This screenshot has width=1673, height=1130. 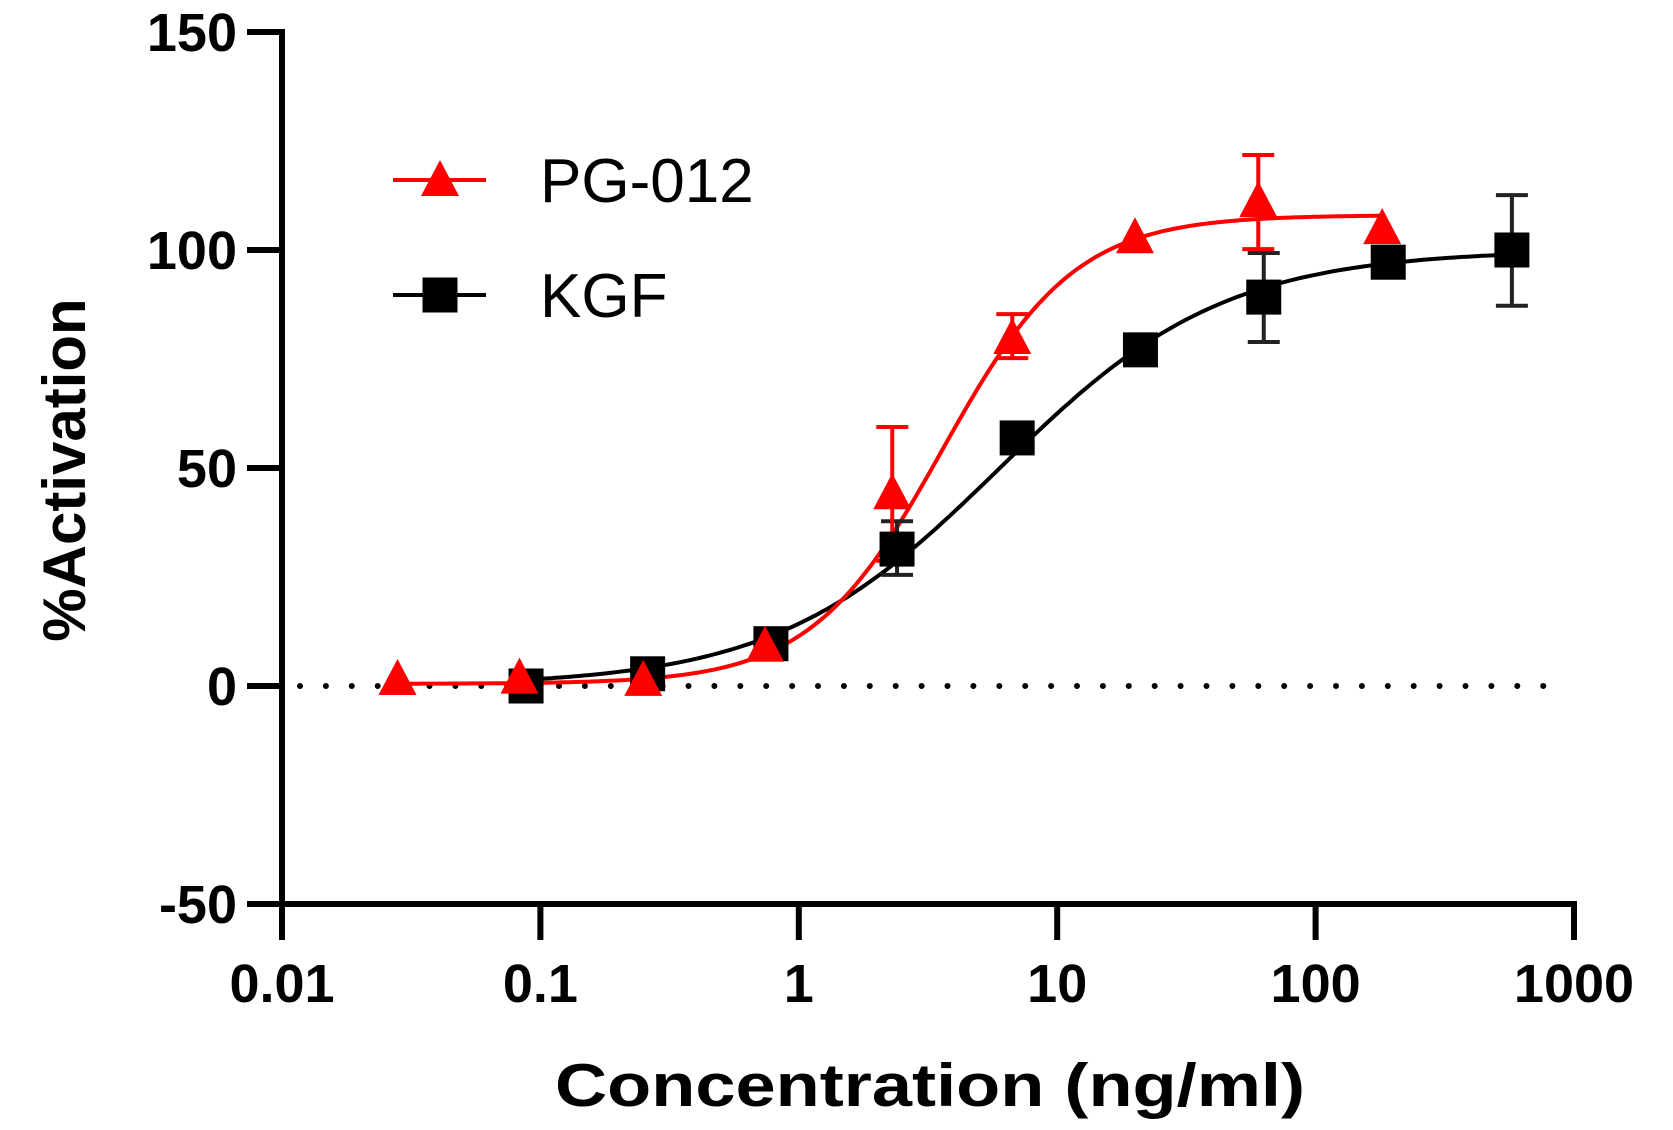 I want to click on error-bars, so click(x=1202, y=364).